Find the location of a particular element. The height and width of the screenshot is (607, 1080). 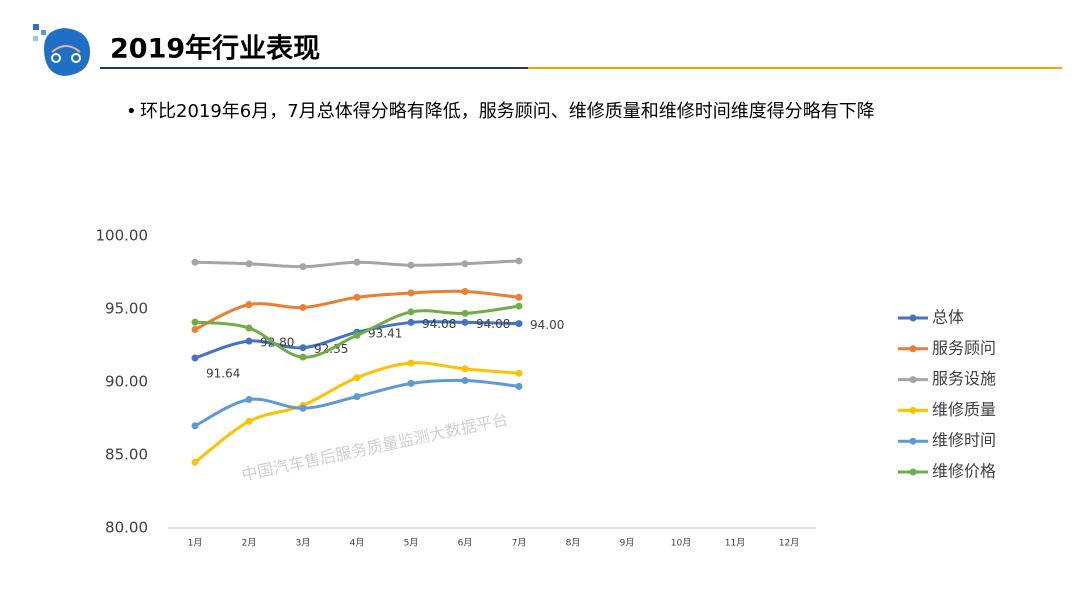

y-tick-label: 95.00 is located at coordinates (126, 309).